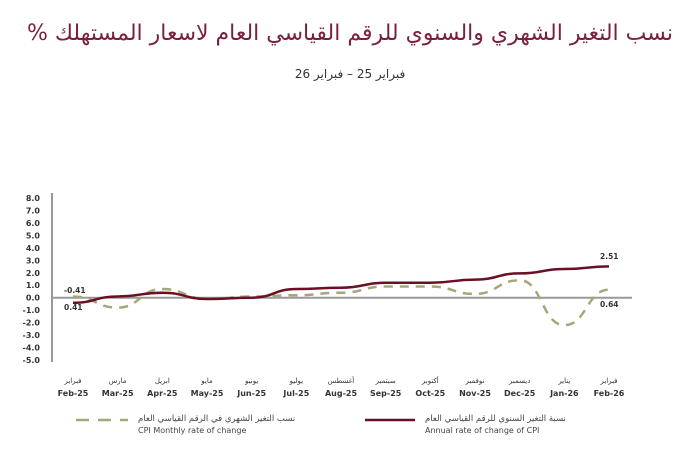 The width and height of the screenshot is (700, 450). What do you see at coordinates (563, 381) in the screenshot?
I see `x-tick-label-ar: يناير` at bounding box center [563, 381].